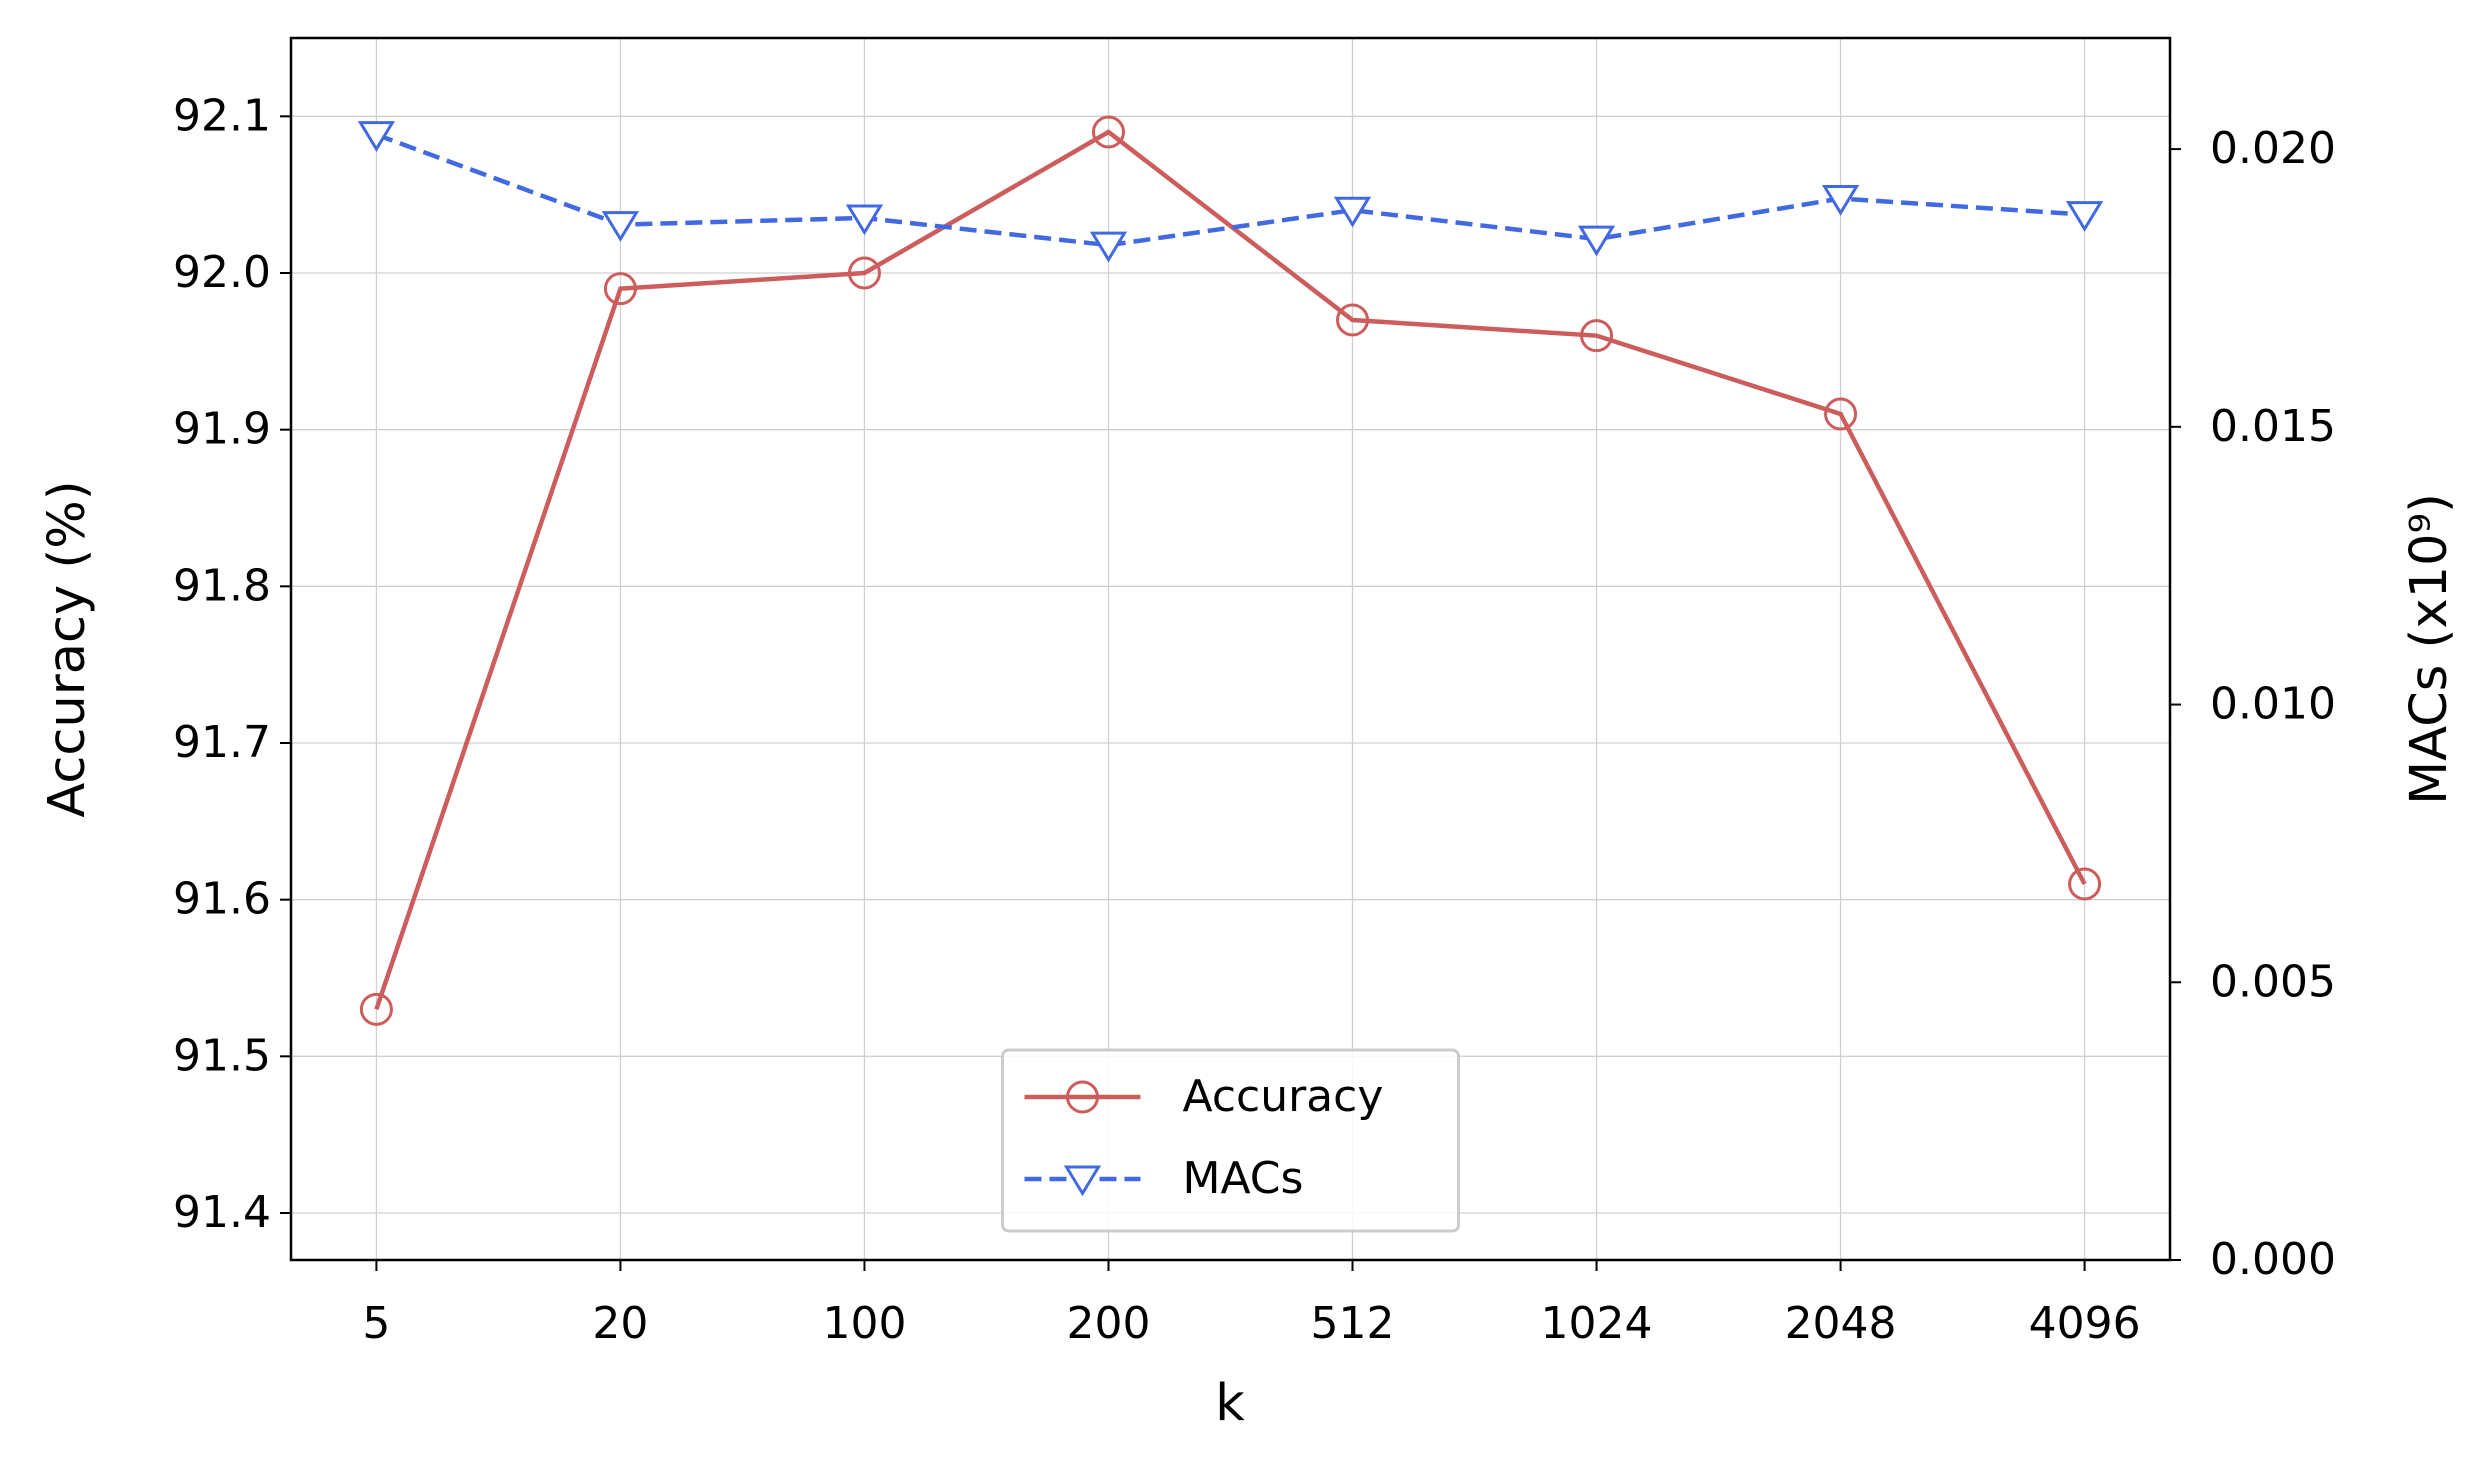  What do you see at coordinates (1230, 190) in the screenshot?
I see `series-line` at bounding box center [1230, 190].